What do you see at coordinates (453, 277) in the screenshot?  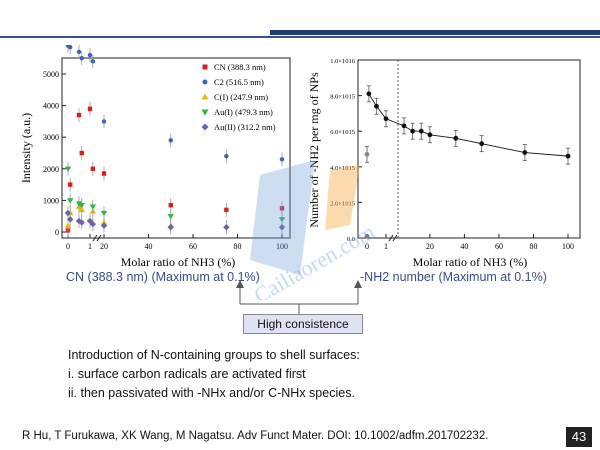 I see `right-caption: -NH2 number (Maximum at 0.1%)` at bounding box center [453, 277].